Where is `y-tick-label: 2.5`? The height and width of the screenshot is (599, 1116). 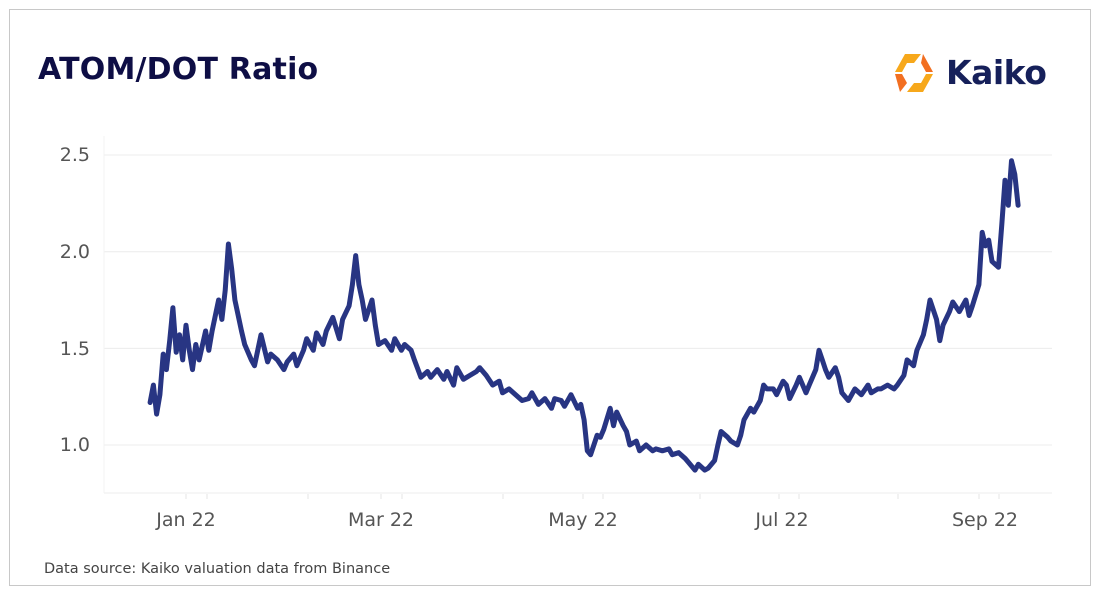 y-tick-label: 2.5 is located at coordinates (74, 155).